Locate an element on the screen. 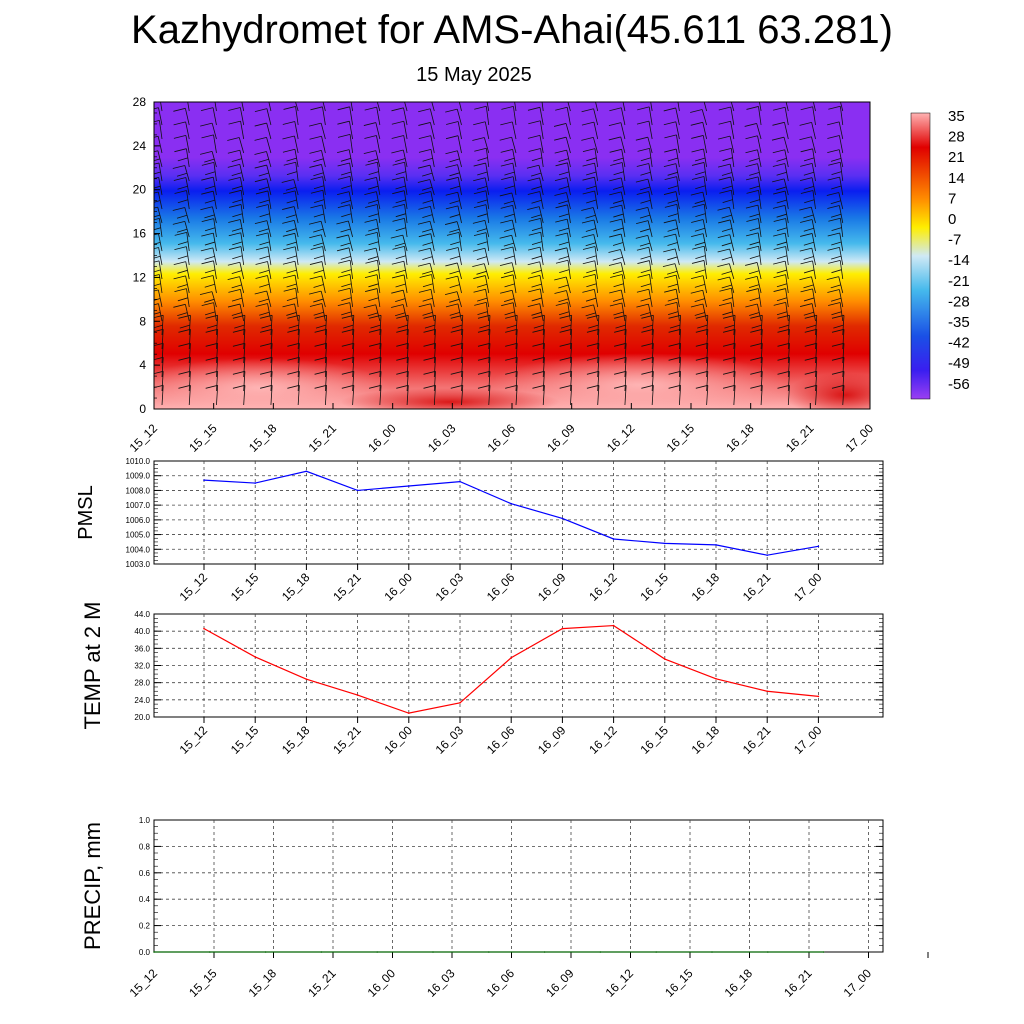  x-tick-label: 15_15 is located at coordinates (203, 983).